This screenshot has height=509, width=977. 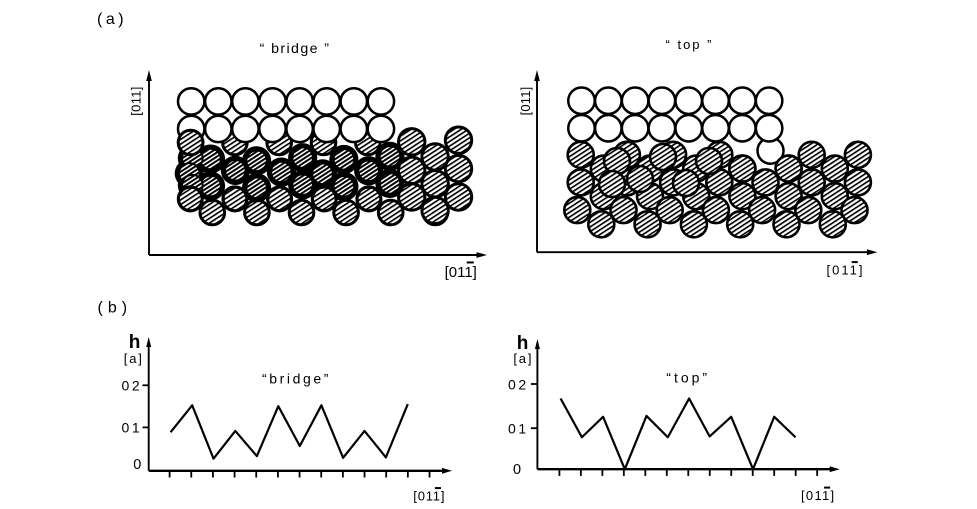 What do you see at coordinates (112, 19) in the screenshot?
I see `svg-text: (a)` at bounding box center [112, 19].